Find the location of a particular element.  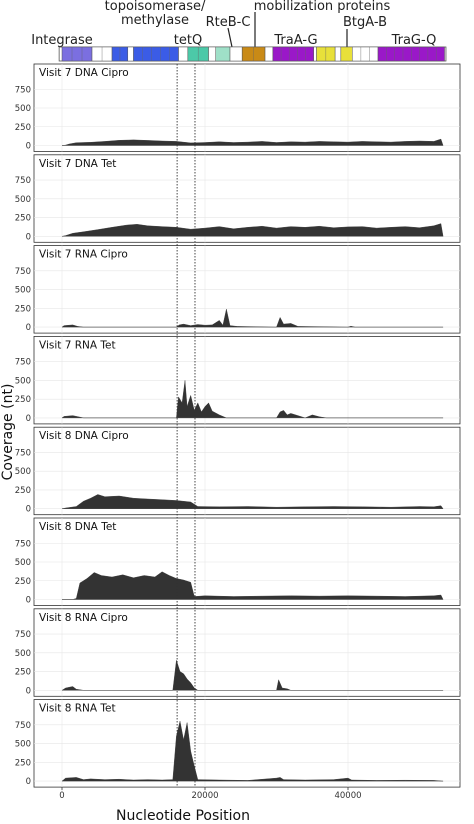

x-axis-title: Nucleotide Position is located at coordinates (183, 816).